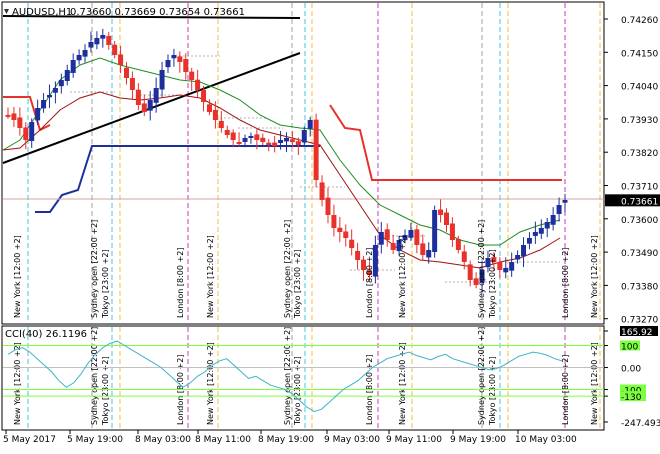 Image resolution: width=660 pixels, height=454 pixels. What do you see at coordinates (105, 391) in the screenshot?
I see `session-label-cci-2: Tokyo [23:00 +2]` at bounding box center [105, 391].